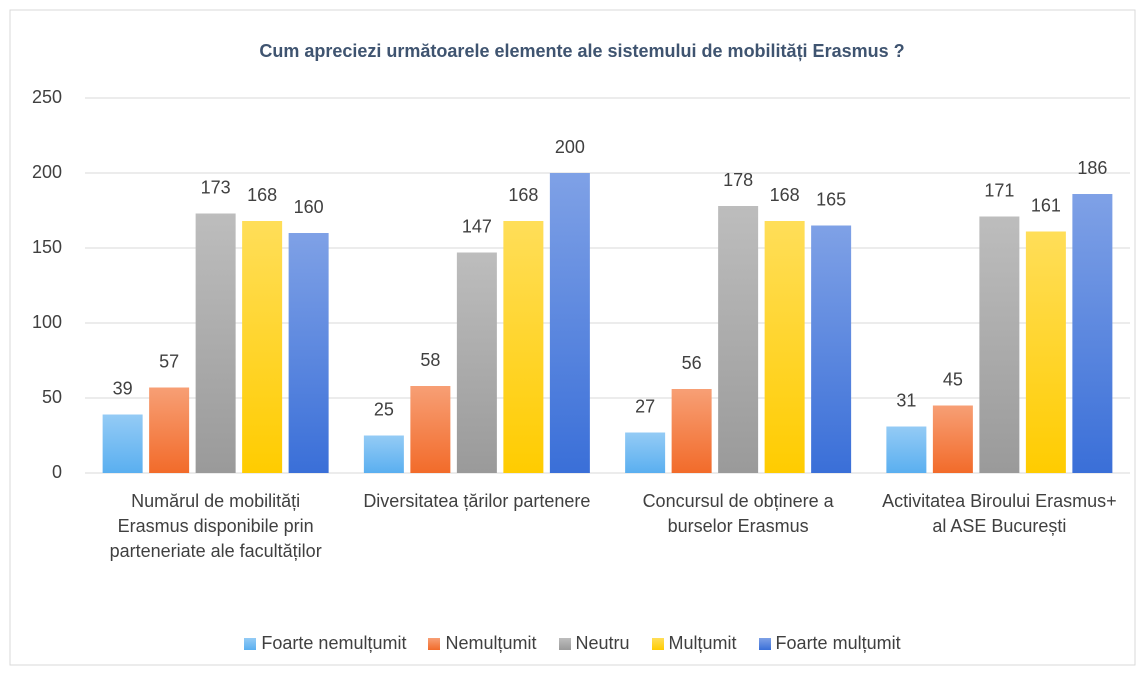 Image resolution: width=1145 pixels, height=675 pixels. I want to click on data-label: 147, so click(477, 226).